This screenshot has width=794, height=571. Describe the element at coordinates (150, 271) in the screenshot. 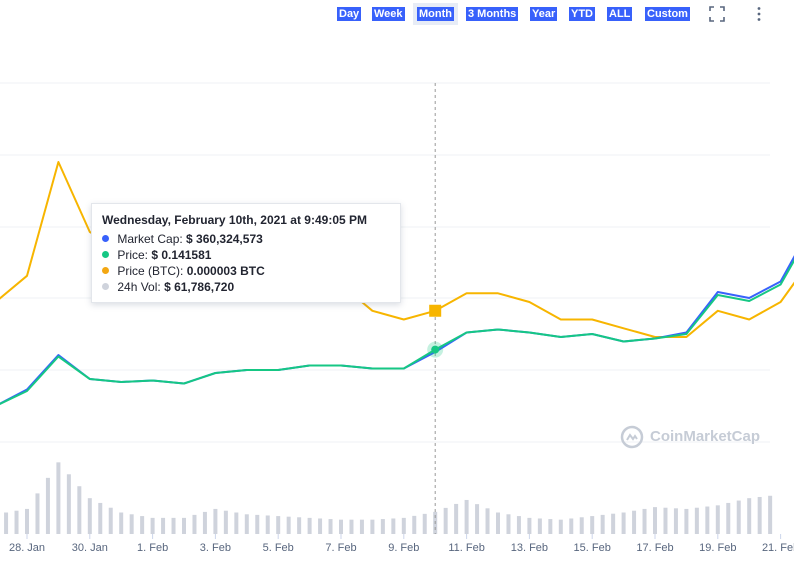

I see `tooltip-label: Price (BTC):` at that location.